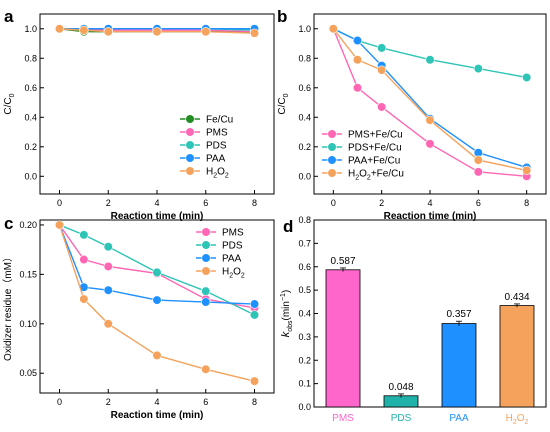  Describe the element at coordinates (374, 161) in the screenshot. I see `legend-label: PAA+Fe/Cu` at that location.